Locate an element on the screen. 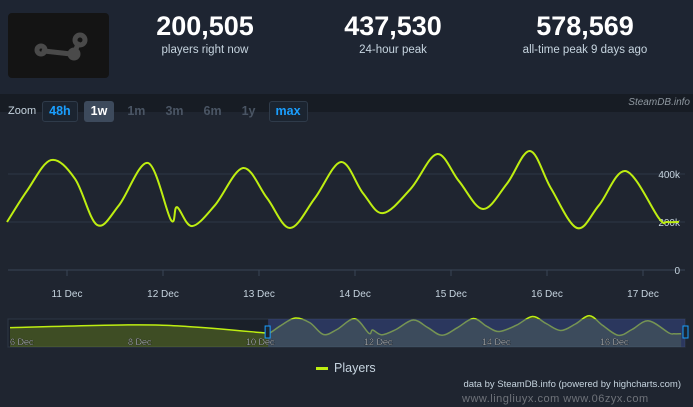  legend-line-icon is located at coordinates (322, 368).